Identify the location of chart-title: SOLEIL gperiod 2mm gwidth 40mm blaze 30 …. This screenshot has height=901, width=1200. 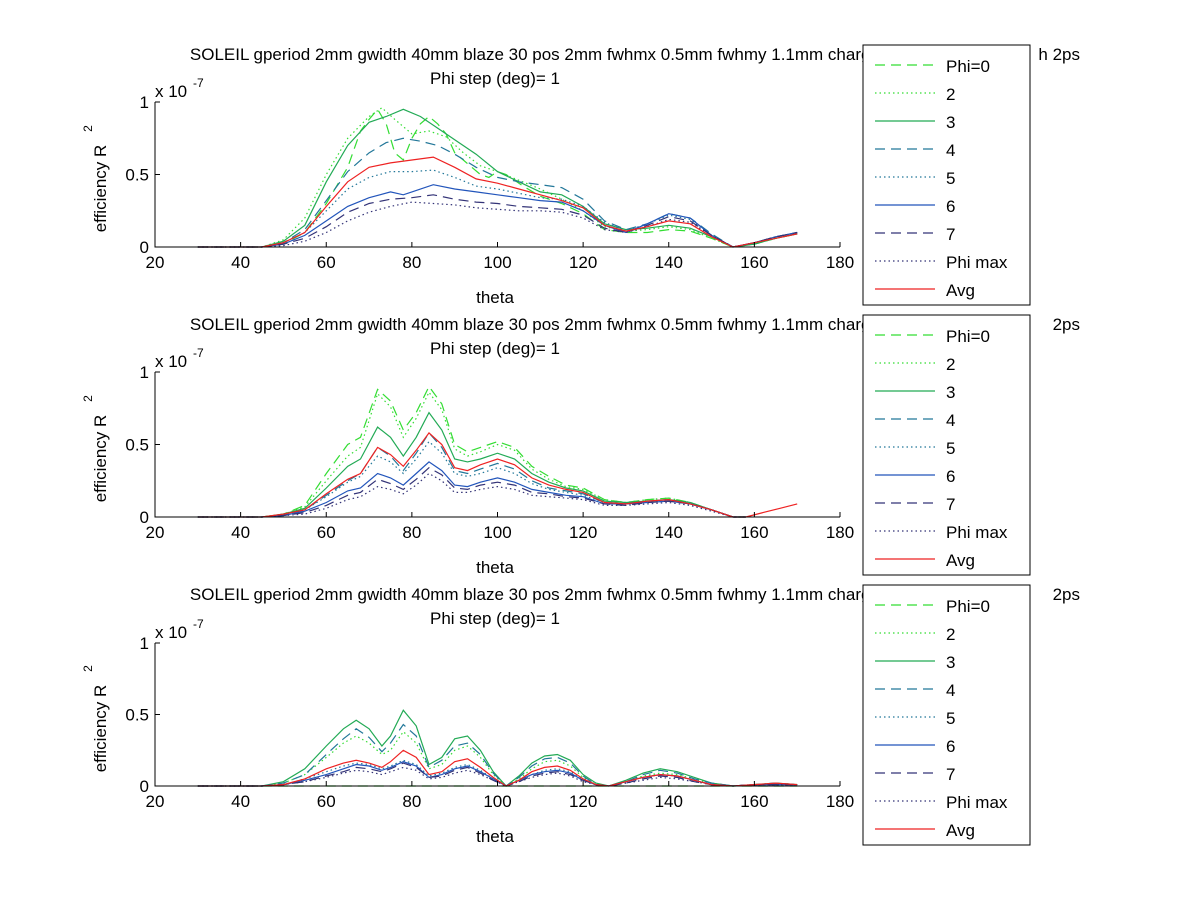
(542, 594).